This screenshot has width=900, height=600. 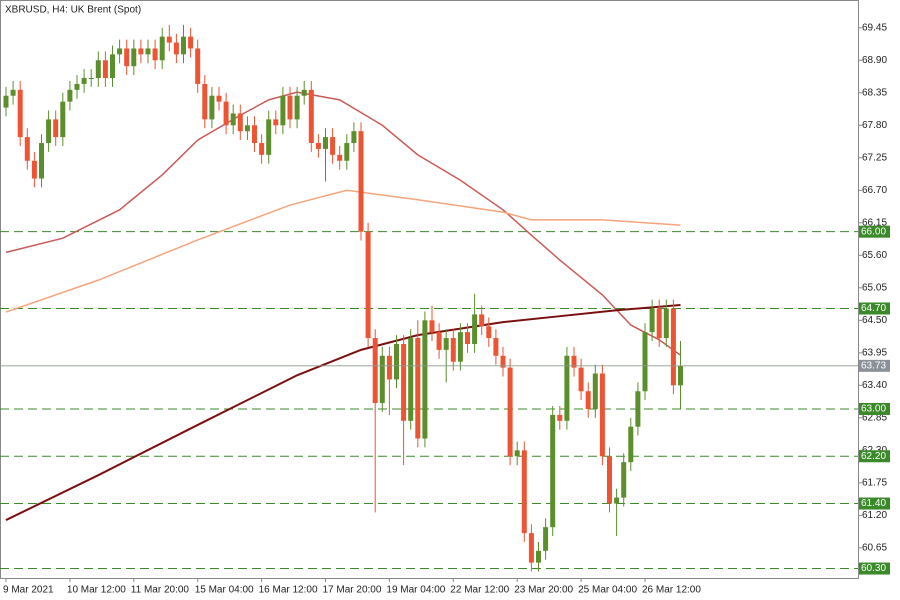 What do you see at coordinates (479, 590) in the screenshot?
I see `x-tick-label: 22 Mar 12:00` at bounding box center [479, 590].